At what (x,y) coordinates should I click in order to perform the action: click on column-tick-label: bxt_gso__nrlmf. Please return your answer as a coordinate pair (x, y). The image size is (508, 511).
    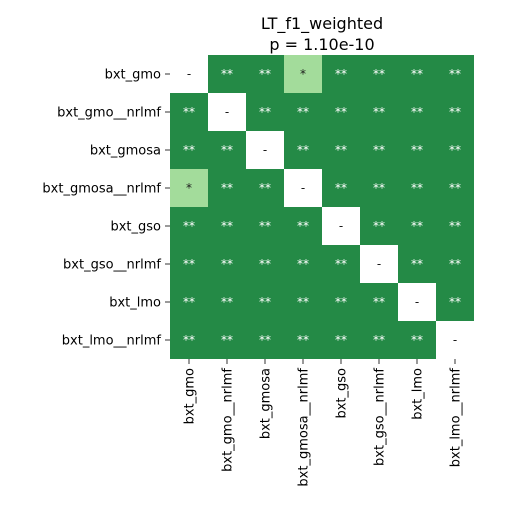
    Looking at the image, I should click on (380, 417).